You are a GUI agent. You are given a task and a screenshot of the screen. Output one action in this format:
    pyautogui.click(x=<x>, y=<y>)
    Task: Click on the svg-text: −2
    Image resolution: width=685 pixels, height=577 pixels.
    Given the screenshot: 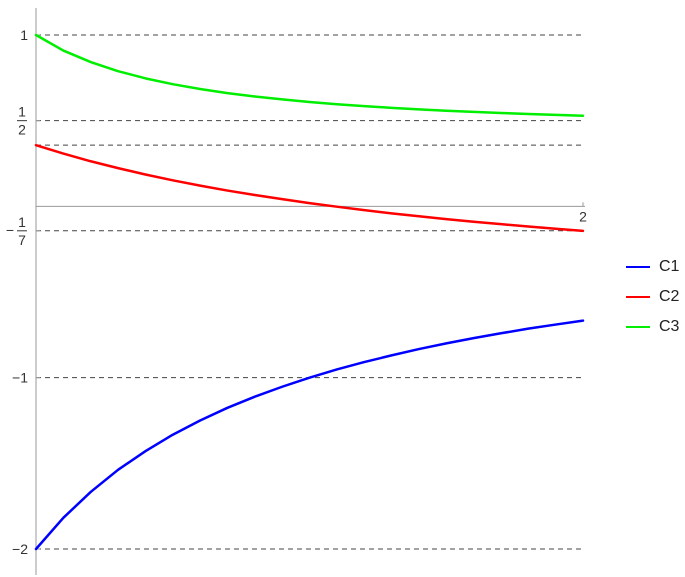 What is the action you would take?
    pyautogui.click(x=20, y=549)
    